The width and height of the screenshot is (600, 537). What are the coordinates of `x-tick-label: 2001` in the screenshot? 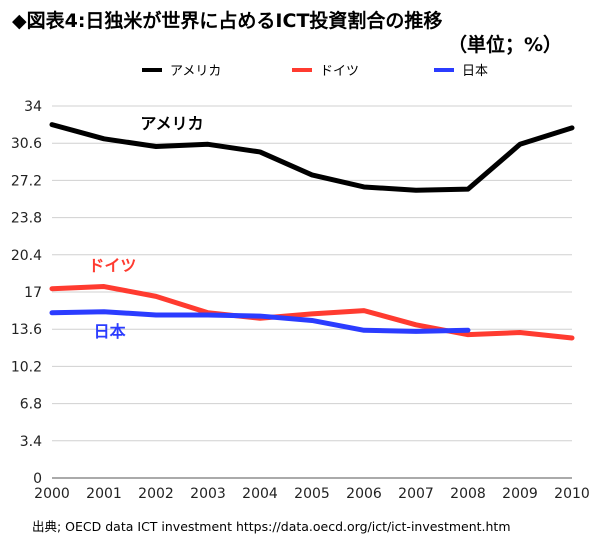 It's located at (104, 494).